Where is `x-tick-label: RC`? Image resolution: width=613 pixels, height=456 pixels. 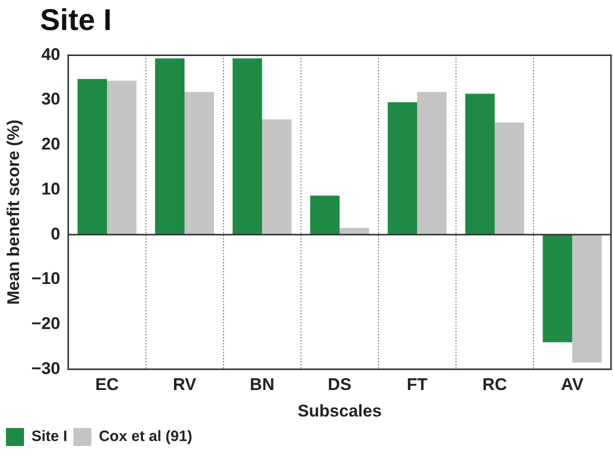 x-tick-label: RC is located at coordinates (494, 384).